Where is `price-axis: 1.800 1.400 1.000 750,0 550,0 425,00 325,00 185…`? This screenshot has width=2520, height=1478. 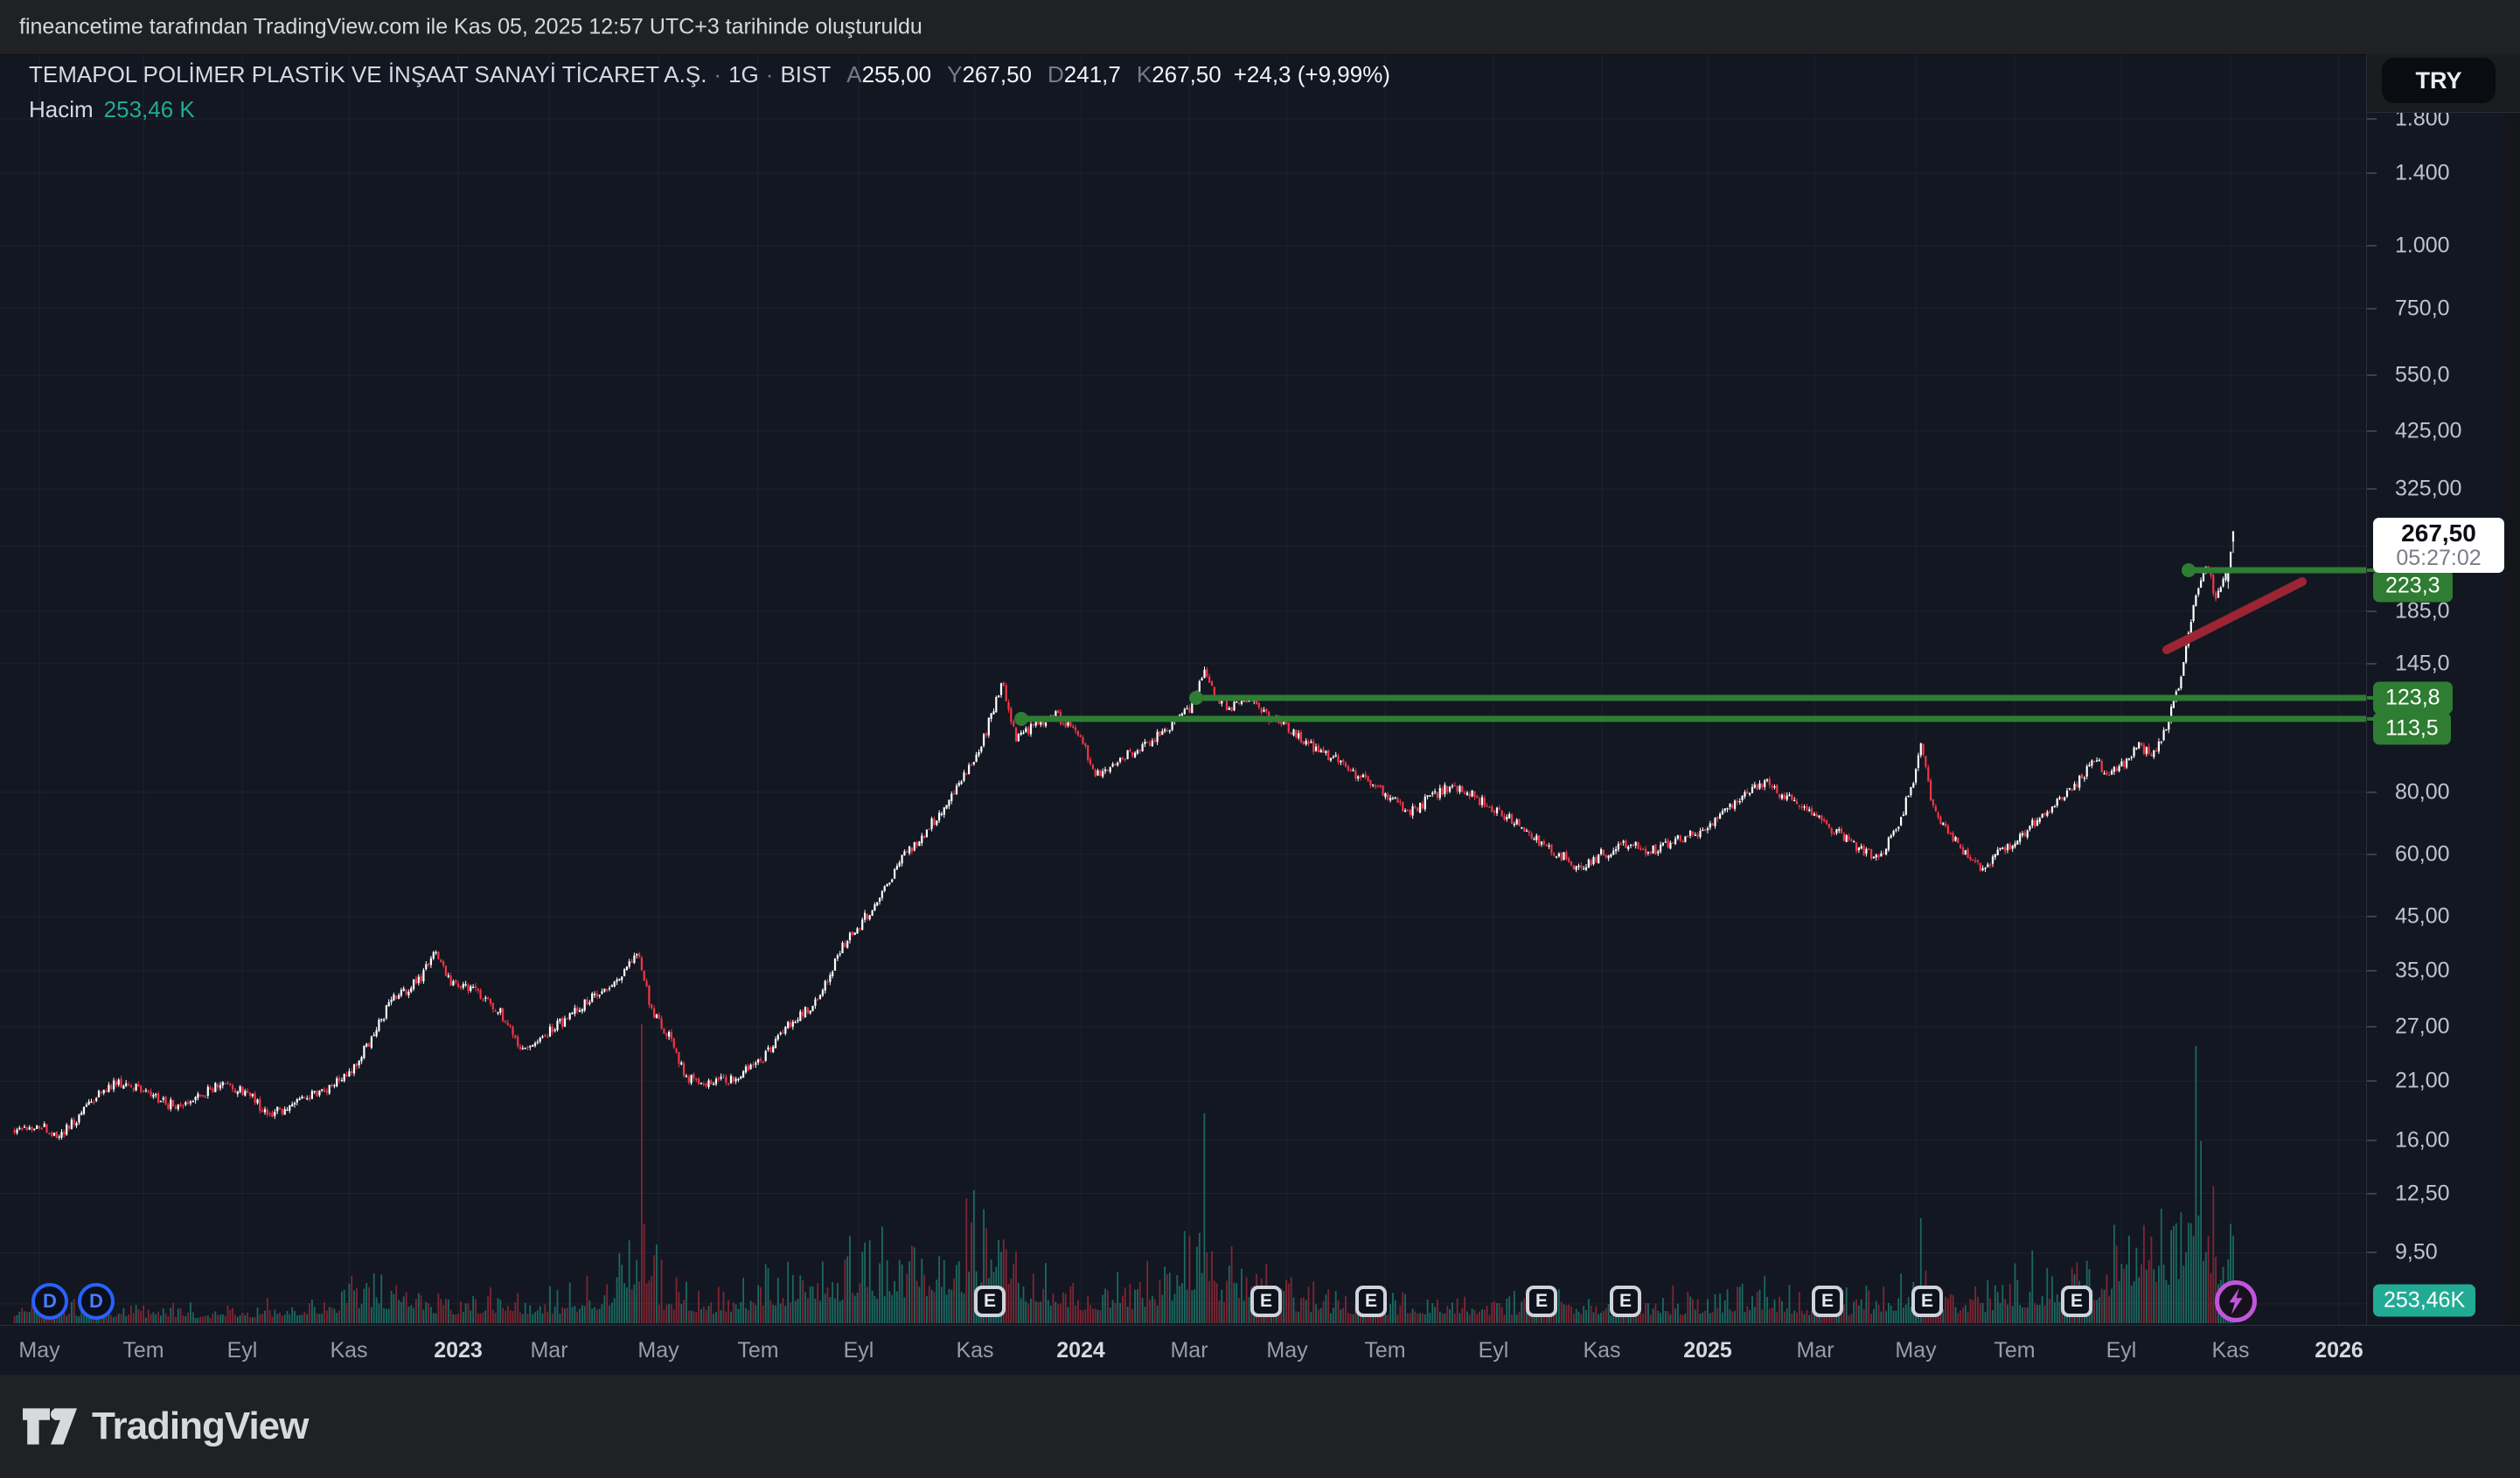 price-axis: 1.800 1.400 1.000 750,0 550,0 425,00 325,00 185… is located at coordinates (2436, 714).